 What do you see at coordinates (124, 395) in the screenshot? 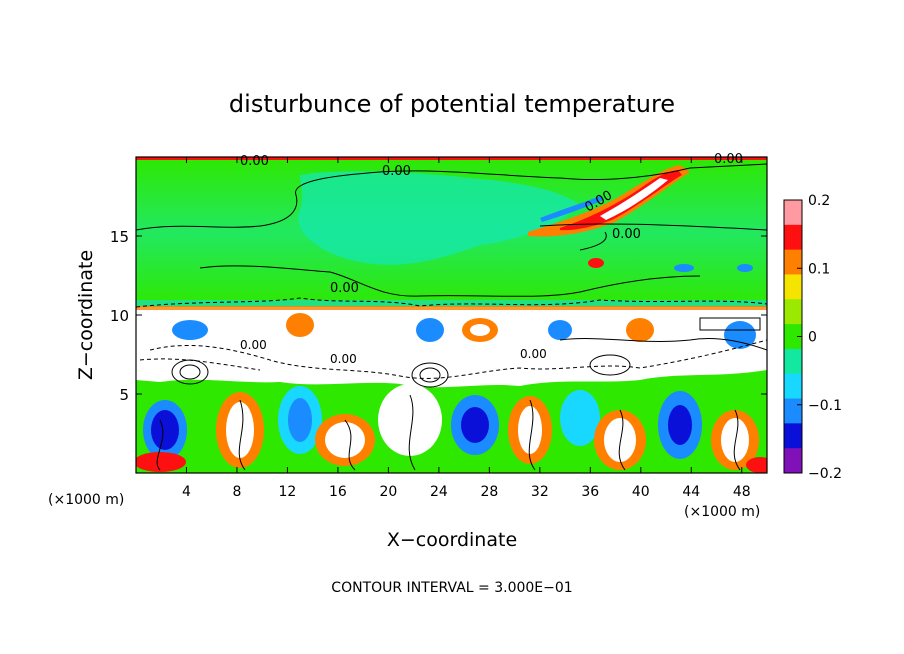
I see `y-tick-label: 5` at bounding box center [124, 395].